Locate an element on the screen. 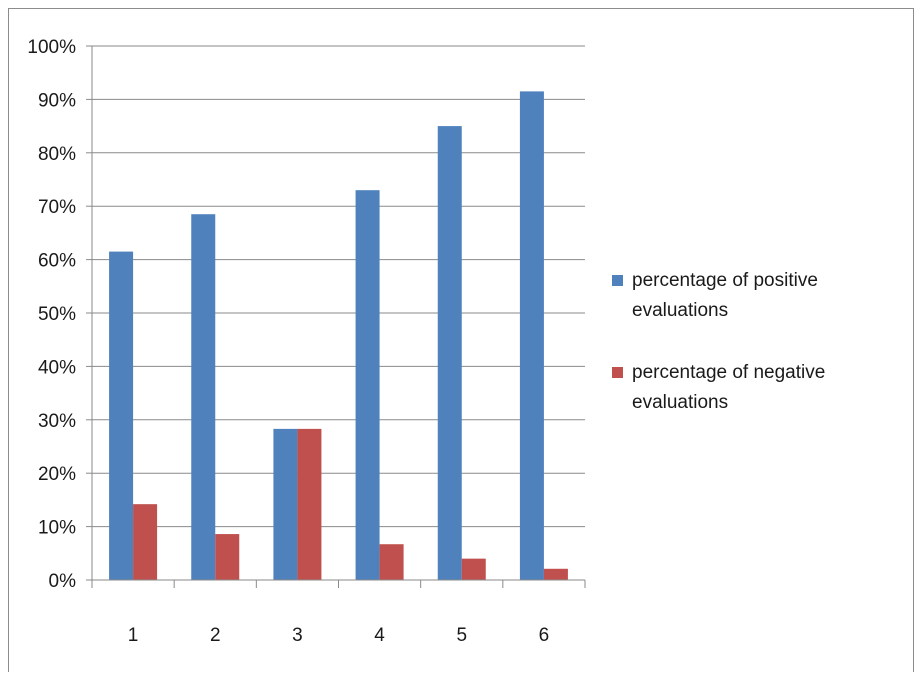 The height and width of the screenshot is (674, 919). x-tick-label: 6 is located at coordinates (544, 635).